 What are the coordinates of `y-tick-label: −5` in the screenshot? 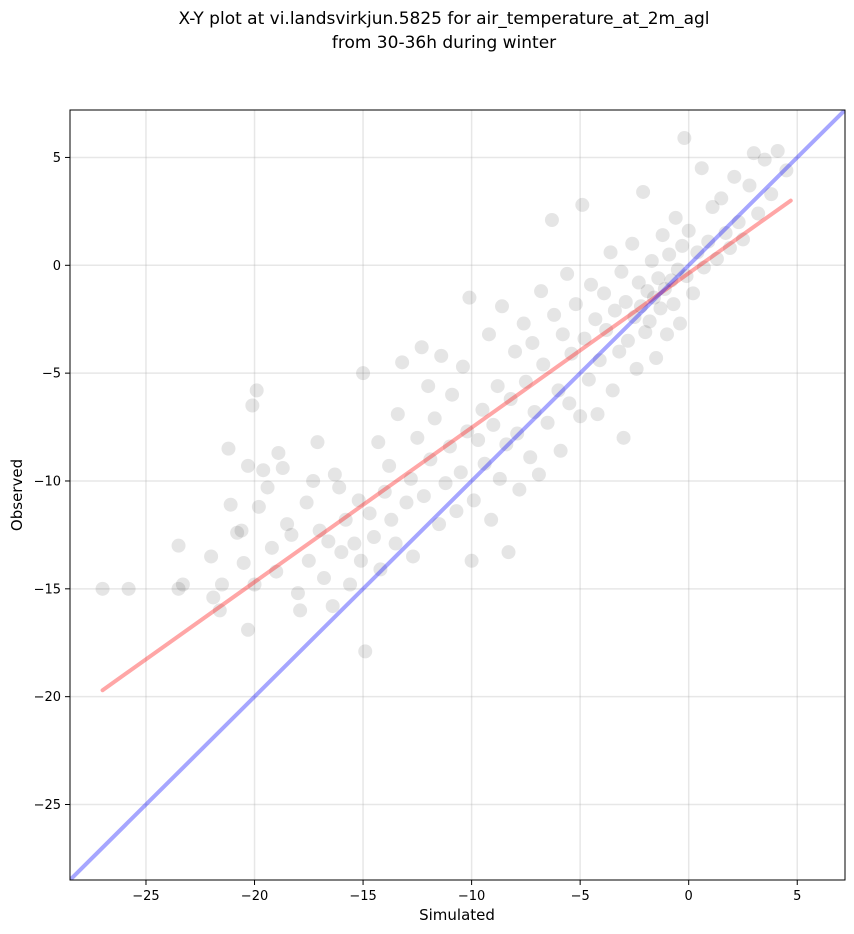 It's located at (51, 374).